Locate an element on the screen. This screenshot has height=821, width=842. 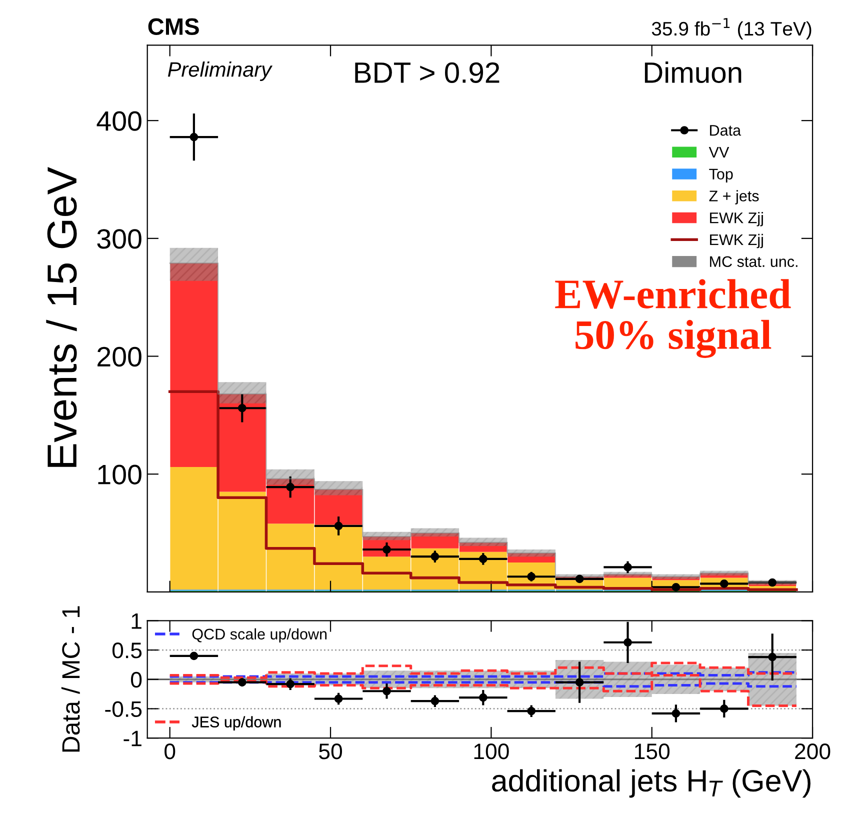
legend-label: JES up/down is located at coordinates (236, 723).